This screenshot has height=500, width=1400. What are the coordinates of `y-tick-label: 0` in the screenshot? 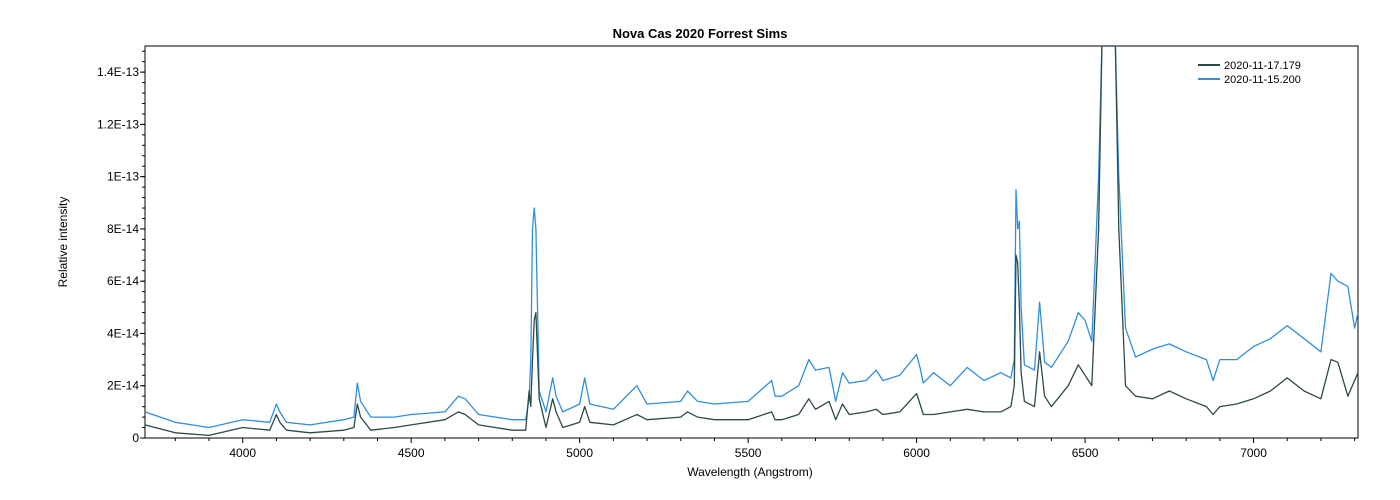 It's located at (135, 438).